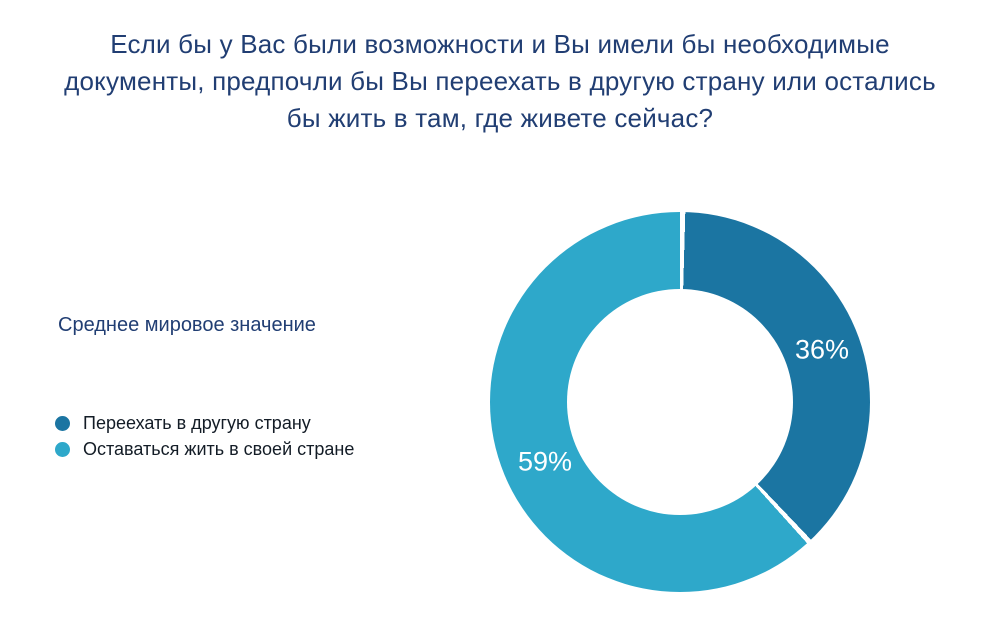  Describe the element at coordinates (197, 422) in the screenshot. I see `legend-label: Переехать в другую страну` at that location.